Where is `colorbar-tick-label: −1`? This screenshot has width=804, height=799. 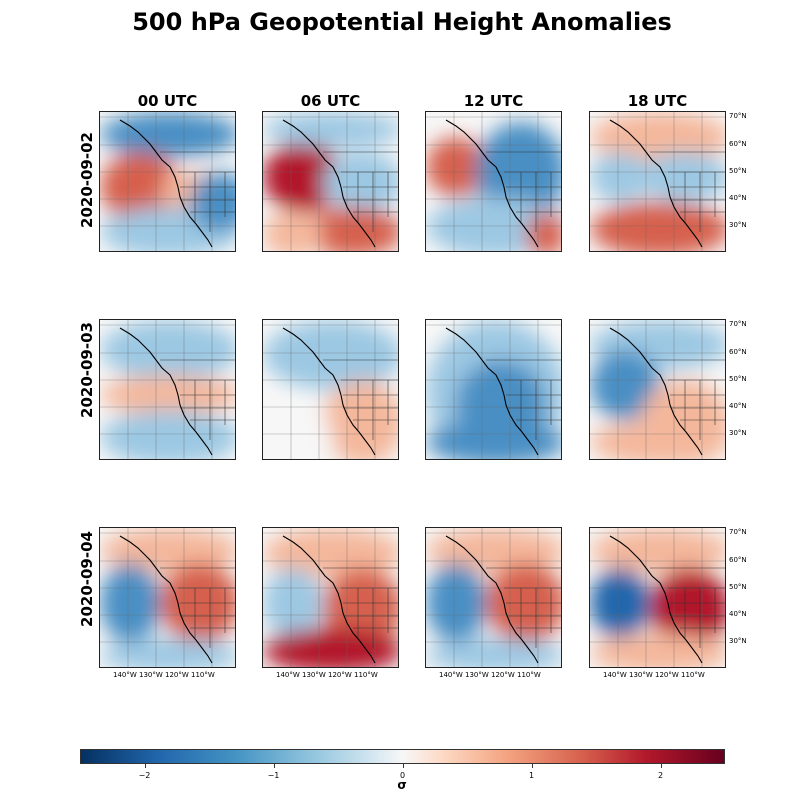 colorbar-tick-label: −1 is located at coordinates (273, 775).